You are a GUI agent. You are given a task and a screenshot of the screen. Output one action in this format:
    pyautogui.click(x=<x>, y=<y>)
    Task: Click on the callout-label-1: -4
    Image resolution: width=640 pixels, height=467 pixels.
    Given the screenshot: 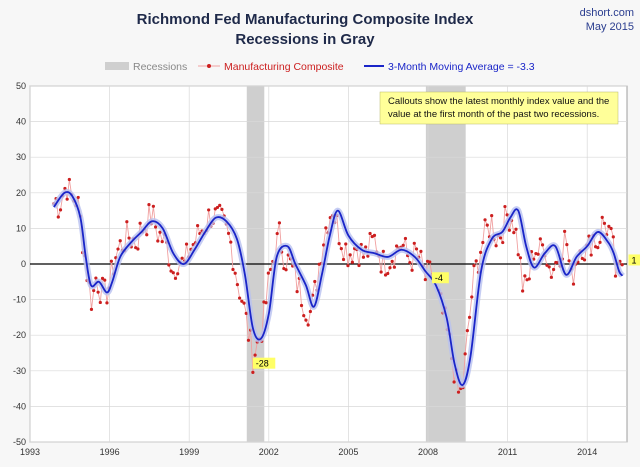 What is the action you would take?
    pyautogui.click(x=439, y=278)
    